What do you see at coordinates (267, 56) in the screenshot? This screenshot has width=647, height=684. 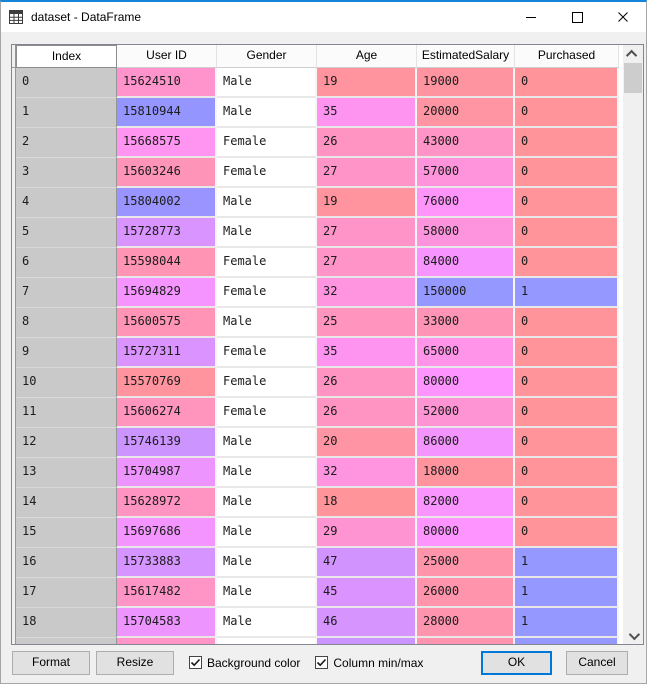 I see `column-header-gender: Gender` at bounding box center [267, 56].